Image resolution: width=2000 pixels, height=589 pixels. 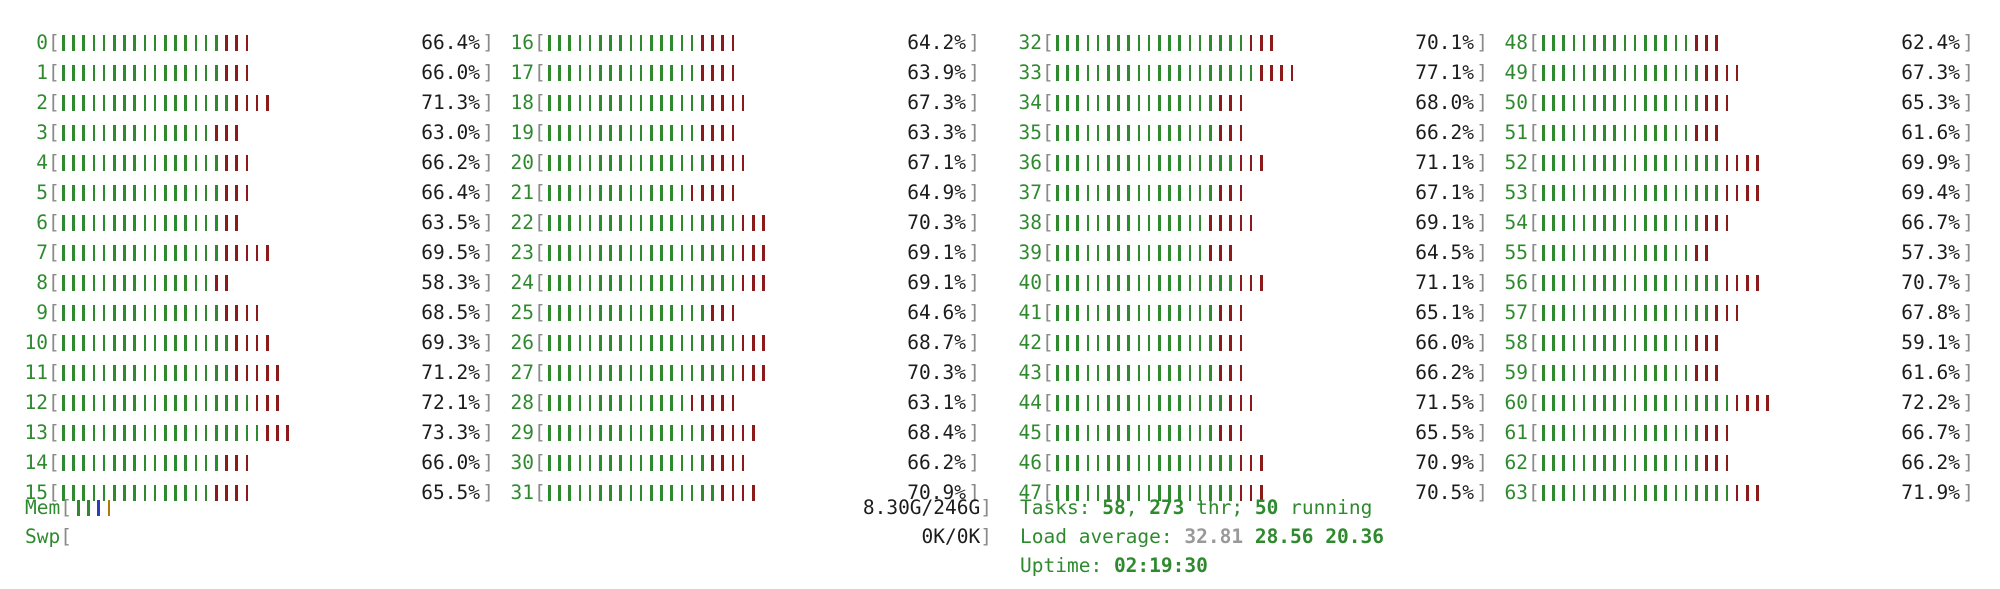 What do you see at coordinates (450, 312) in the screenshot?
I see `cpu-percent: 68.5%` at bounding box center [450, 312].